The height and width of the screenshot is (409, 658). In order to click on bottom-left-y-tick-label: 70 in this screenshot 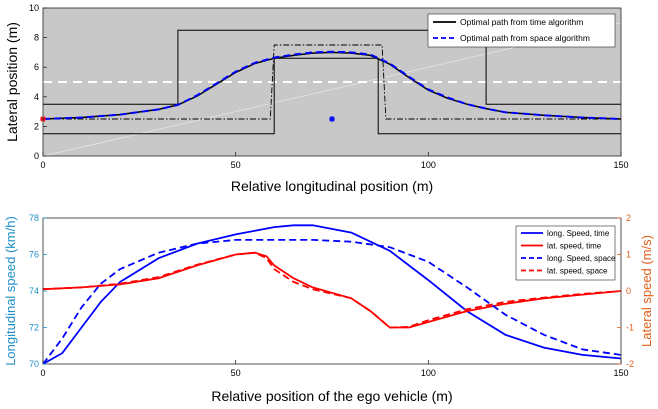, I will do `click(34, 364)`.